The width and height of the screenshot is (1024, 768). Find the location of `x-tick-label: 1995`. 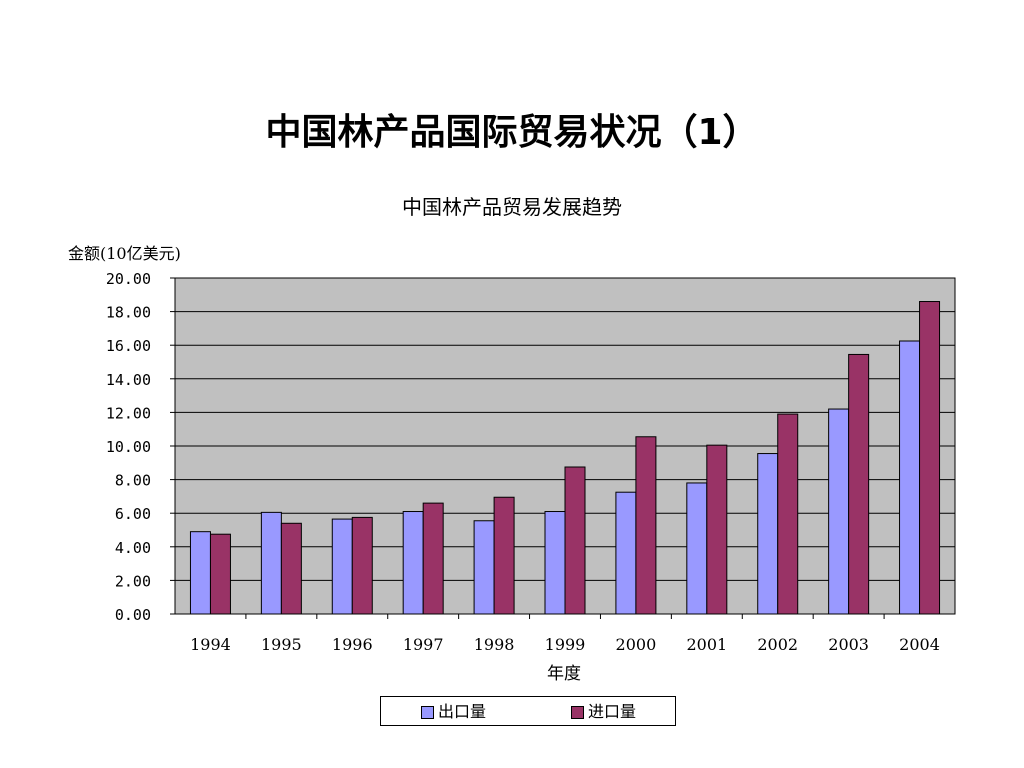

x-tick-label: 1995 is located at coordinates (281, 644).